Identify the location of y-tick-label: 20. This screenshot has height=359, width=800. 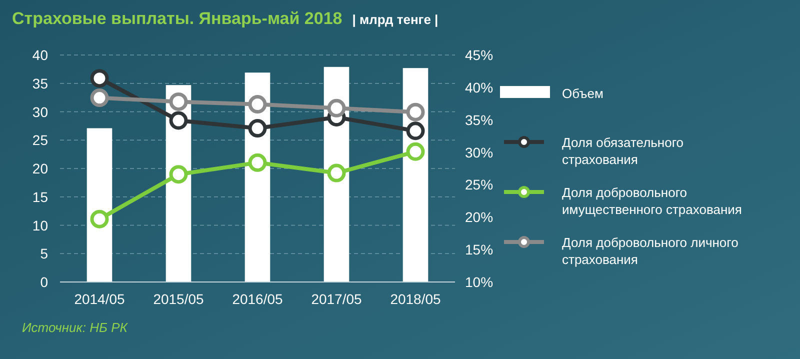
(40, 168).